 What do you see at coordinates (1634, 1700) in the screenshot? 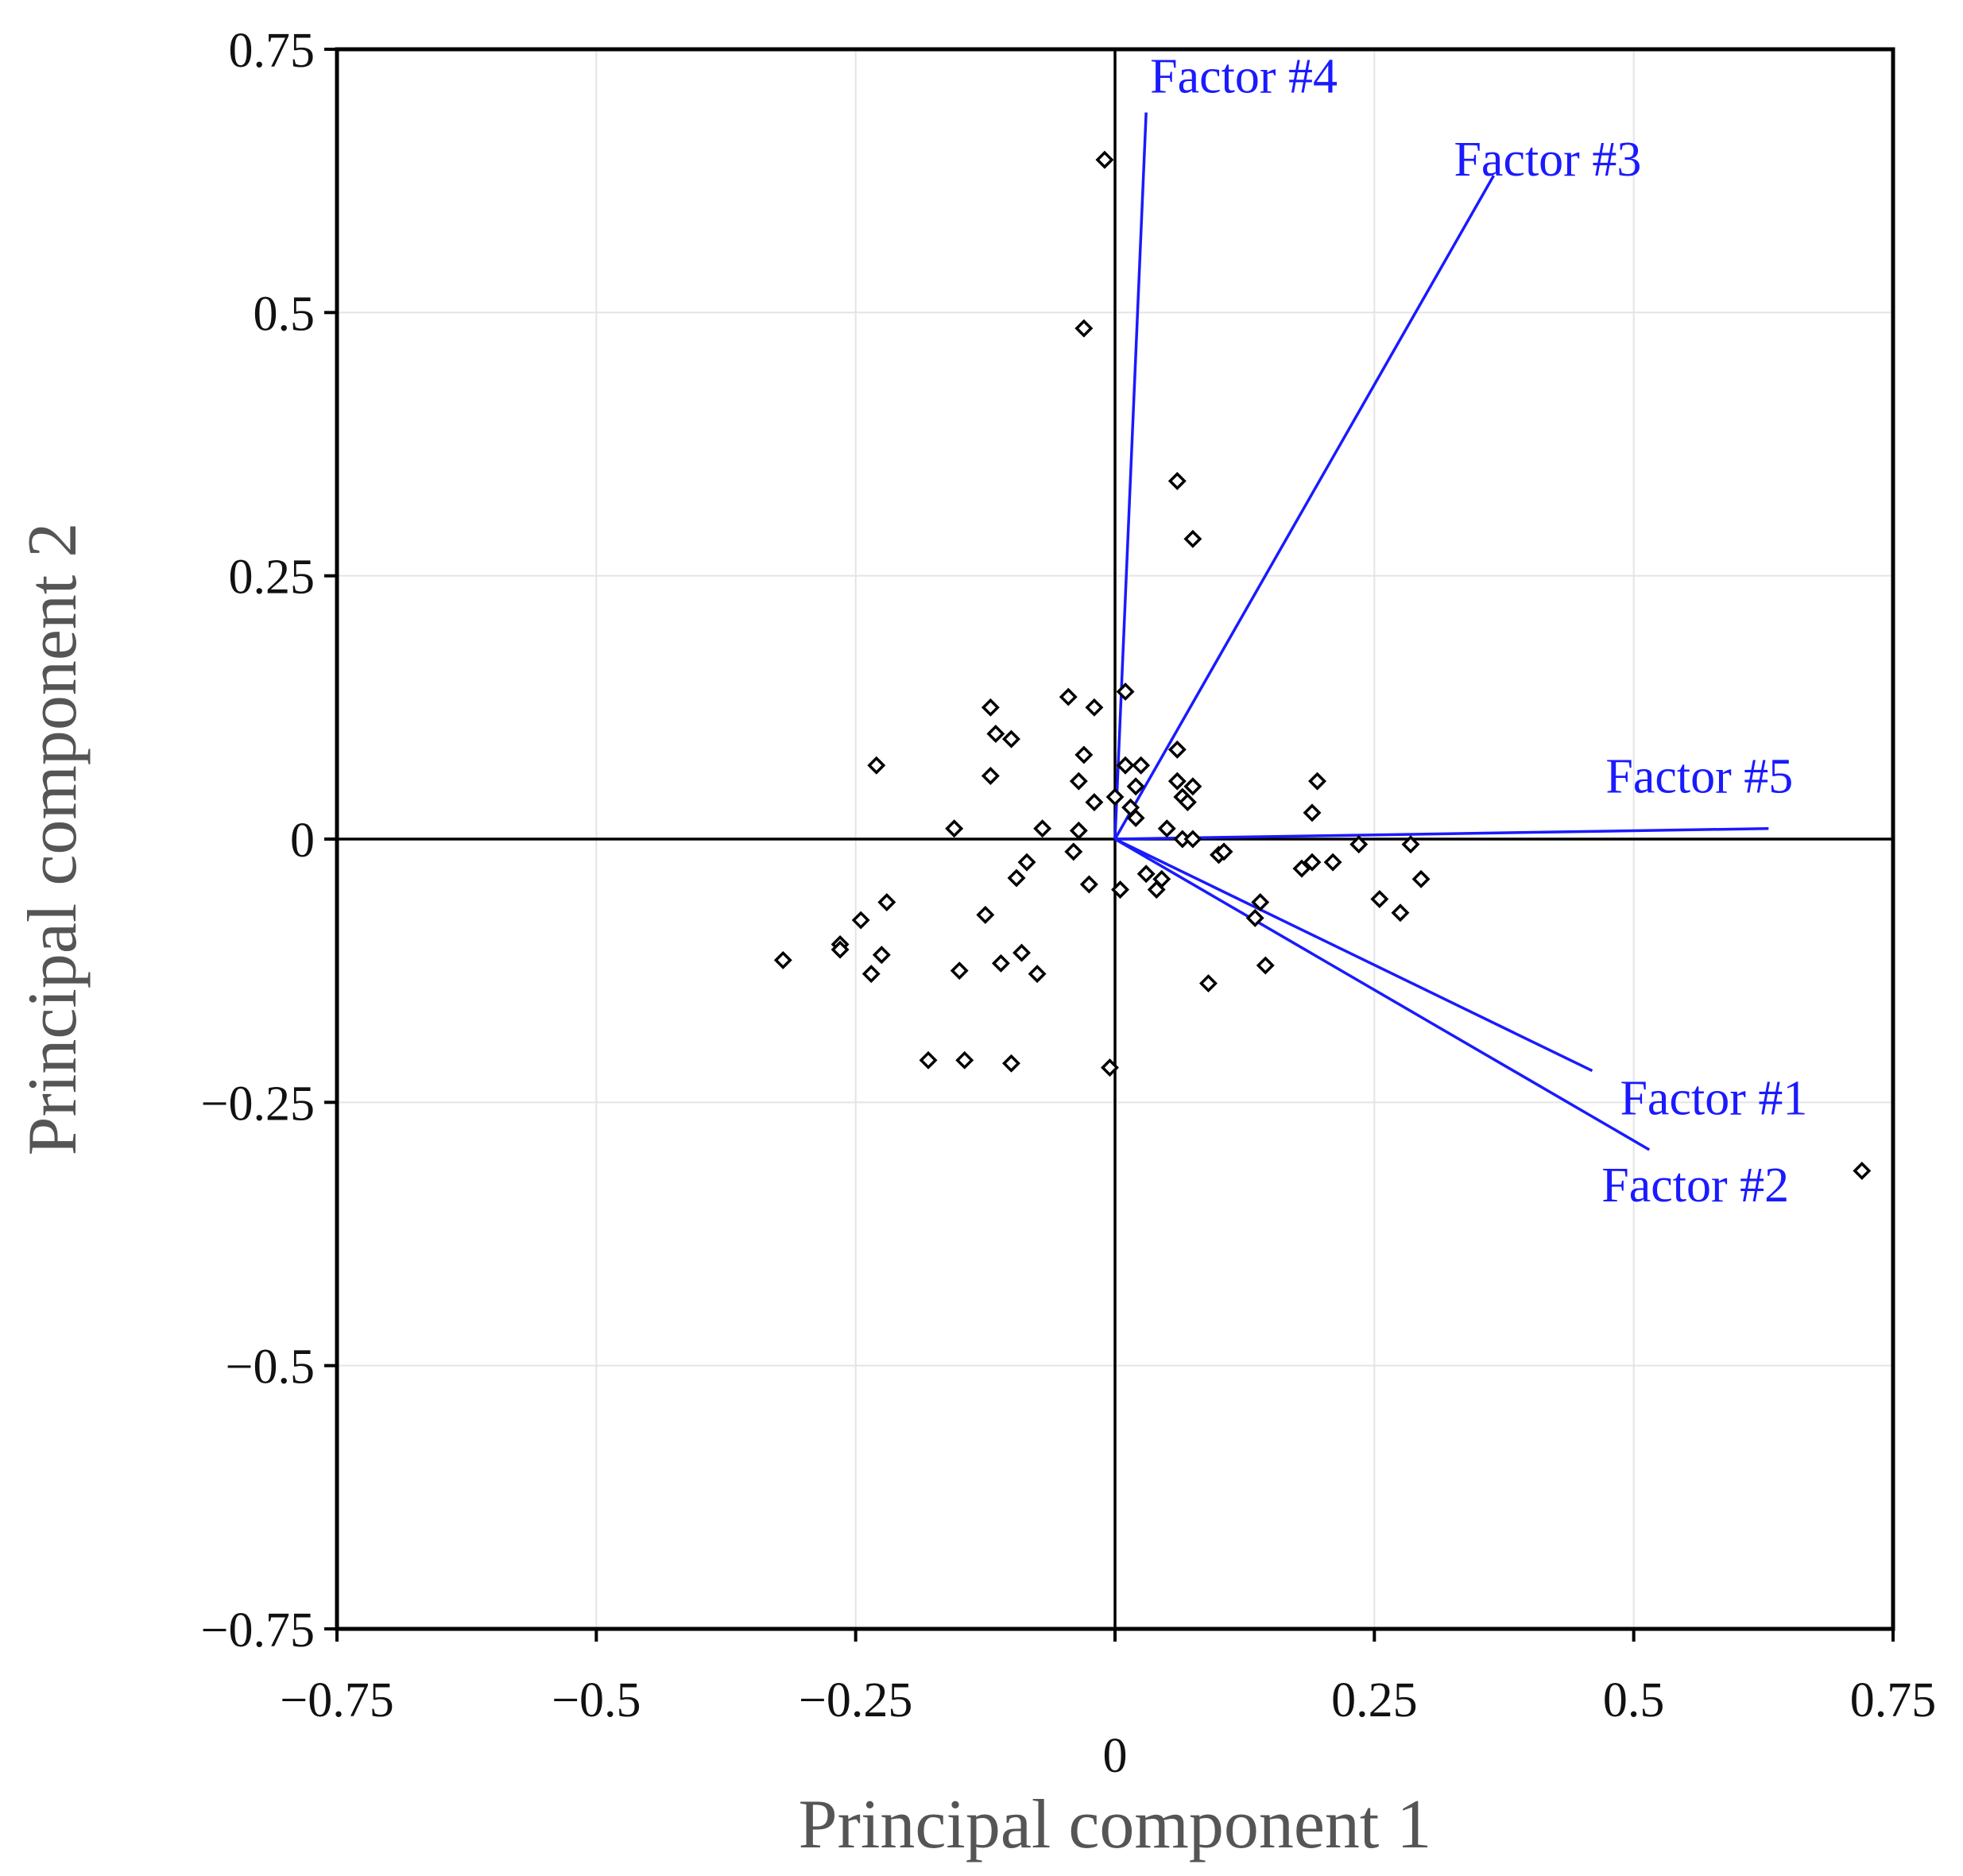
I see `x-tick-label: 0.5` at bounding box center [1634, 1700].